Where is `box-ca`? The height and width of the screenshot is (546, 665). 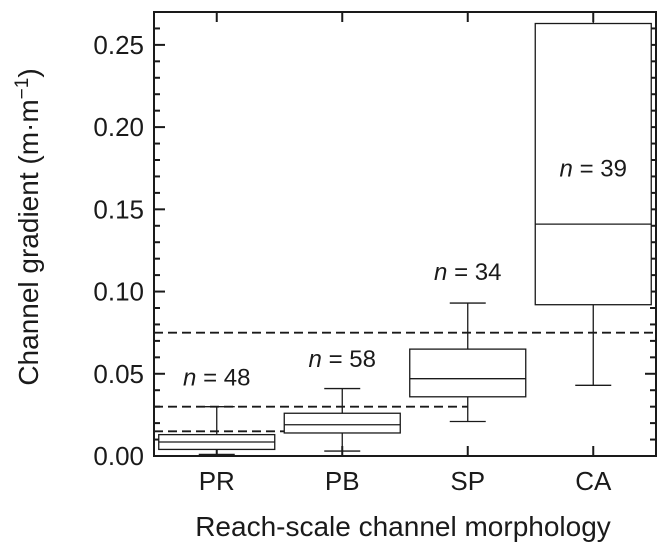
box-ca is located at coordinates (593, 164).